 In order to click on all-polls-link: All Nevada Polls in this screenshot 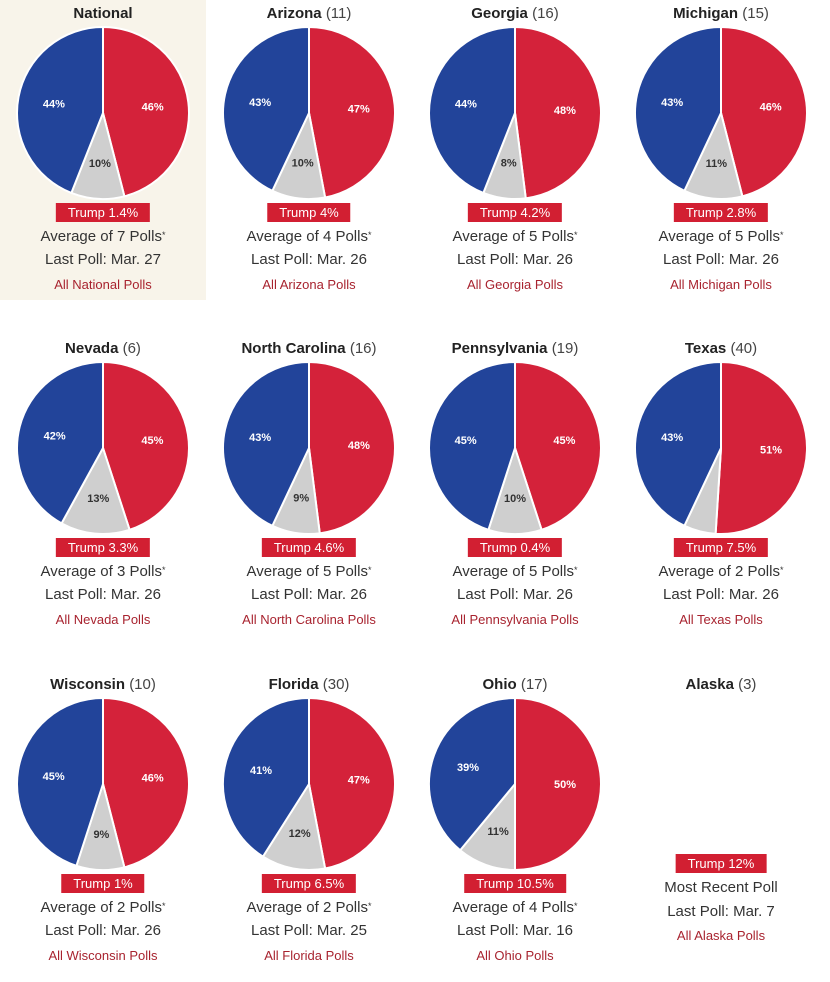, I will do `click(103, 619)`.